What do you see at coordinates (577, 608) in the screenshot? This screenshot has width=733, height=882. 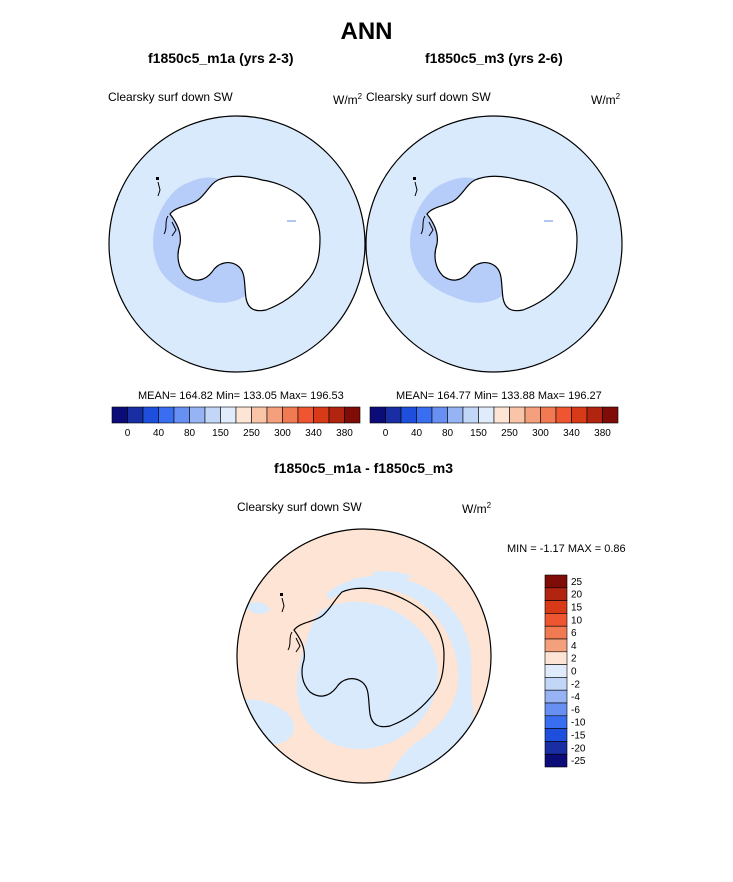 I see `colorbar-diff-tick-label: 15` at bounding box center [577, 608].